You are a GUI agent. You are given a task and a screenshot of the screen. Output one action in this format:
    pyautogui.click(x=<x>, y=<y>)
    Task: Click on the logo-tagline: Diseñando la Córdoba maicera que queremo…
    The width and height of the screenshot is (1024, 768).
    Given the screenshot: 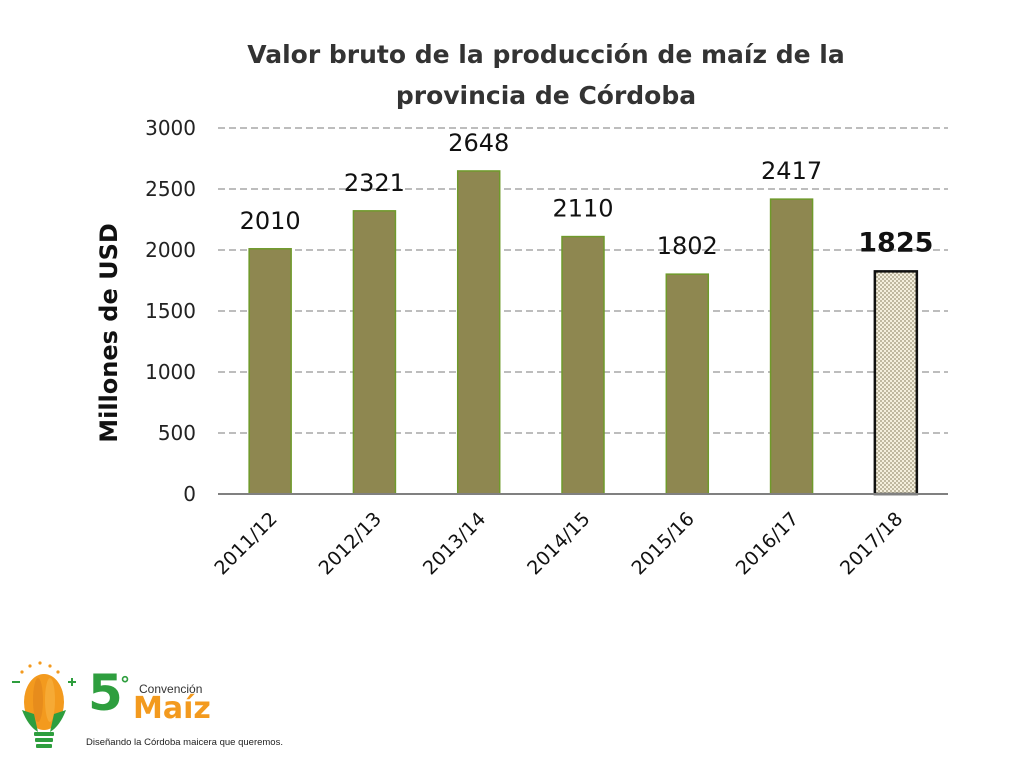 What is the action you would take?
    pyautogui.click(x=184, y=742)
    